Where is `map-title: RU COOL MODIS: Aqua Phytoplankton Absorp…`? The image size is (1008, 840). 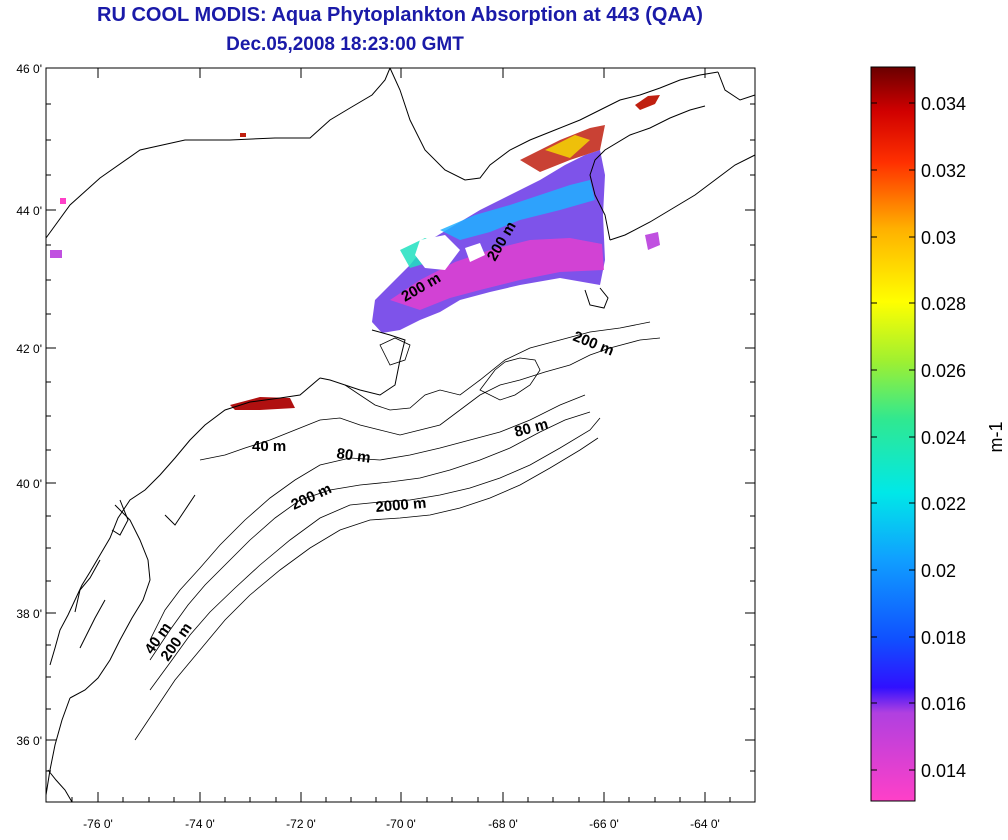 map-title: RU COOL MODIS: Aqua Phytoplankton Absorp… is located at coordinates (400, 15).